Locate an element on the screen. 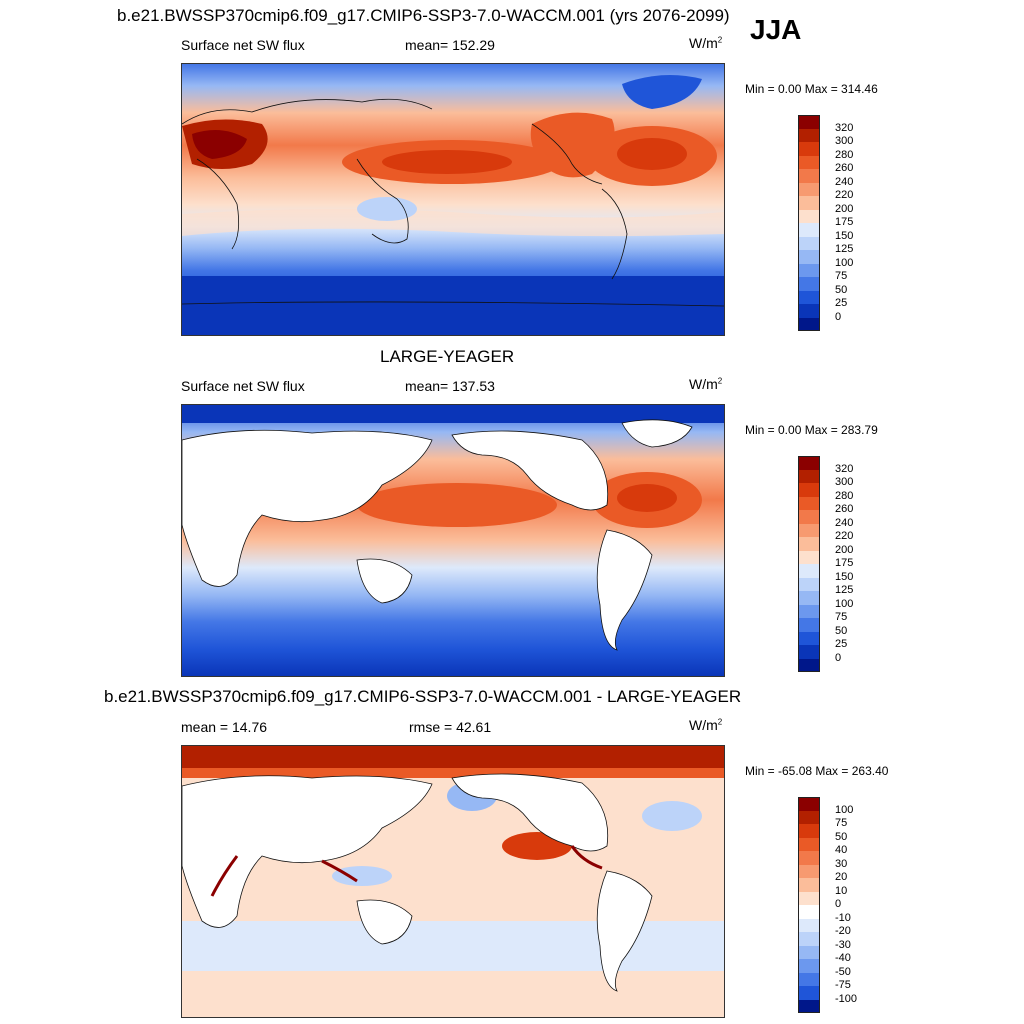  panel-2-minmax: Min = 0.00 Max = 283.79 is located at coordinates (811, 430).